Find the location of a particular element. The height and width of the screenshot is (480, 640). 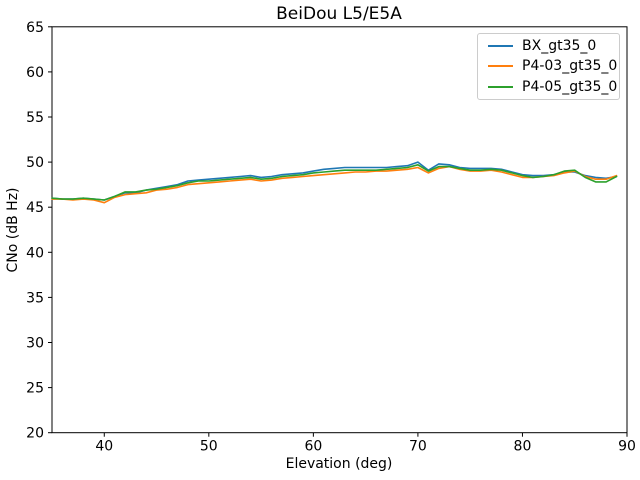

x-tick-label: 50 is located at coordinates (209, 447).